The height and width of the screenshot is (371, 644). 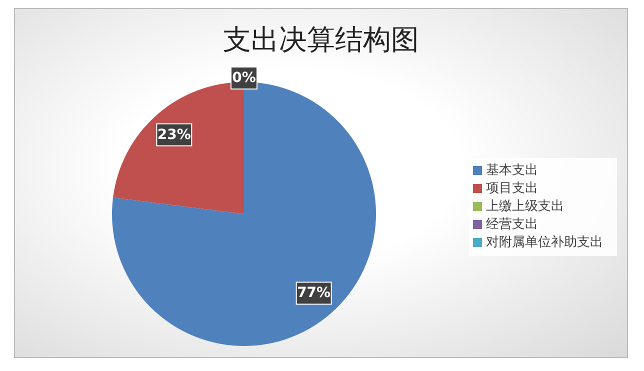 What do you see at coordinates (321, 39) in the screenshot?
I see `chart-title: 支出决算结构图` at bounding box center [321, 39].